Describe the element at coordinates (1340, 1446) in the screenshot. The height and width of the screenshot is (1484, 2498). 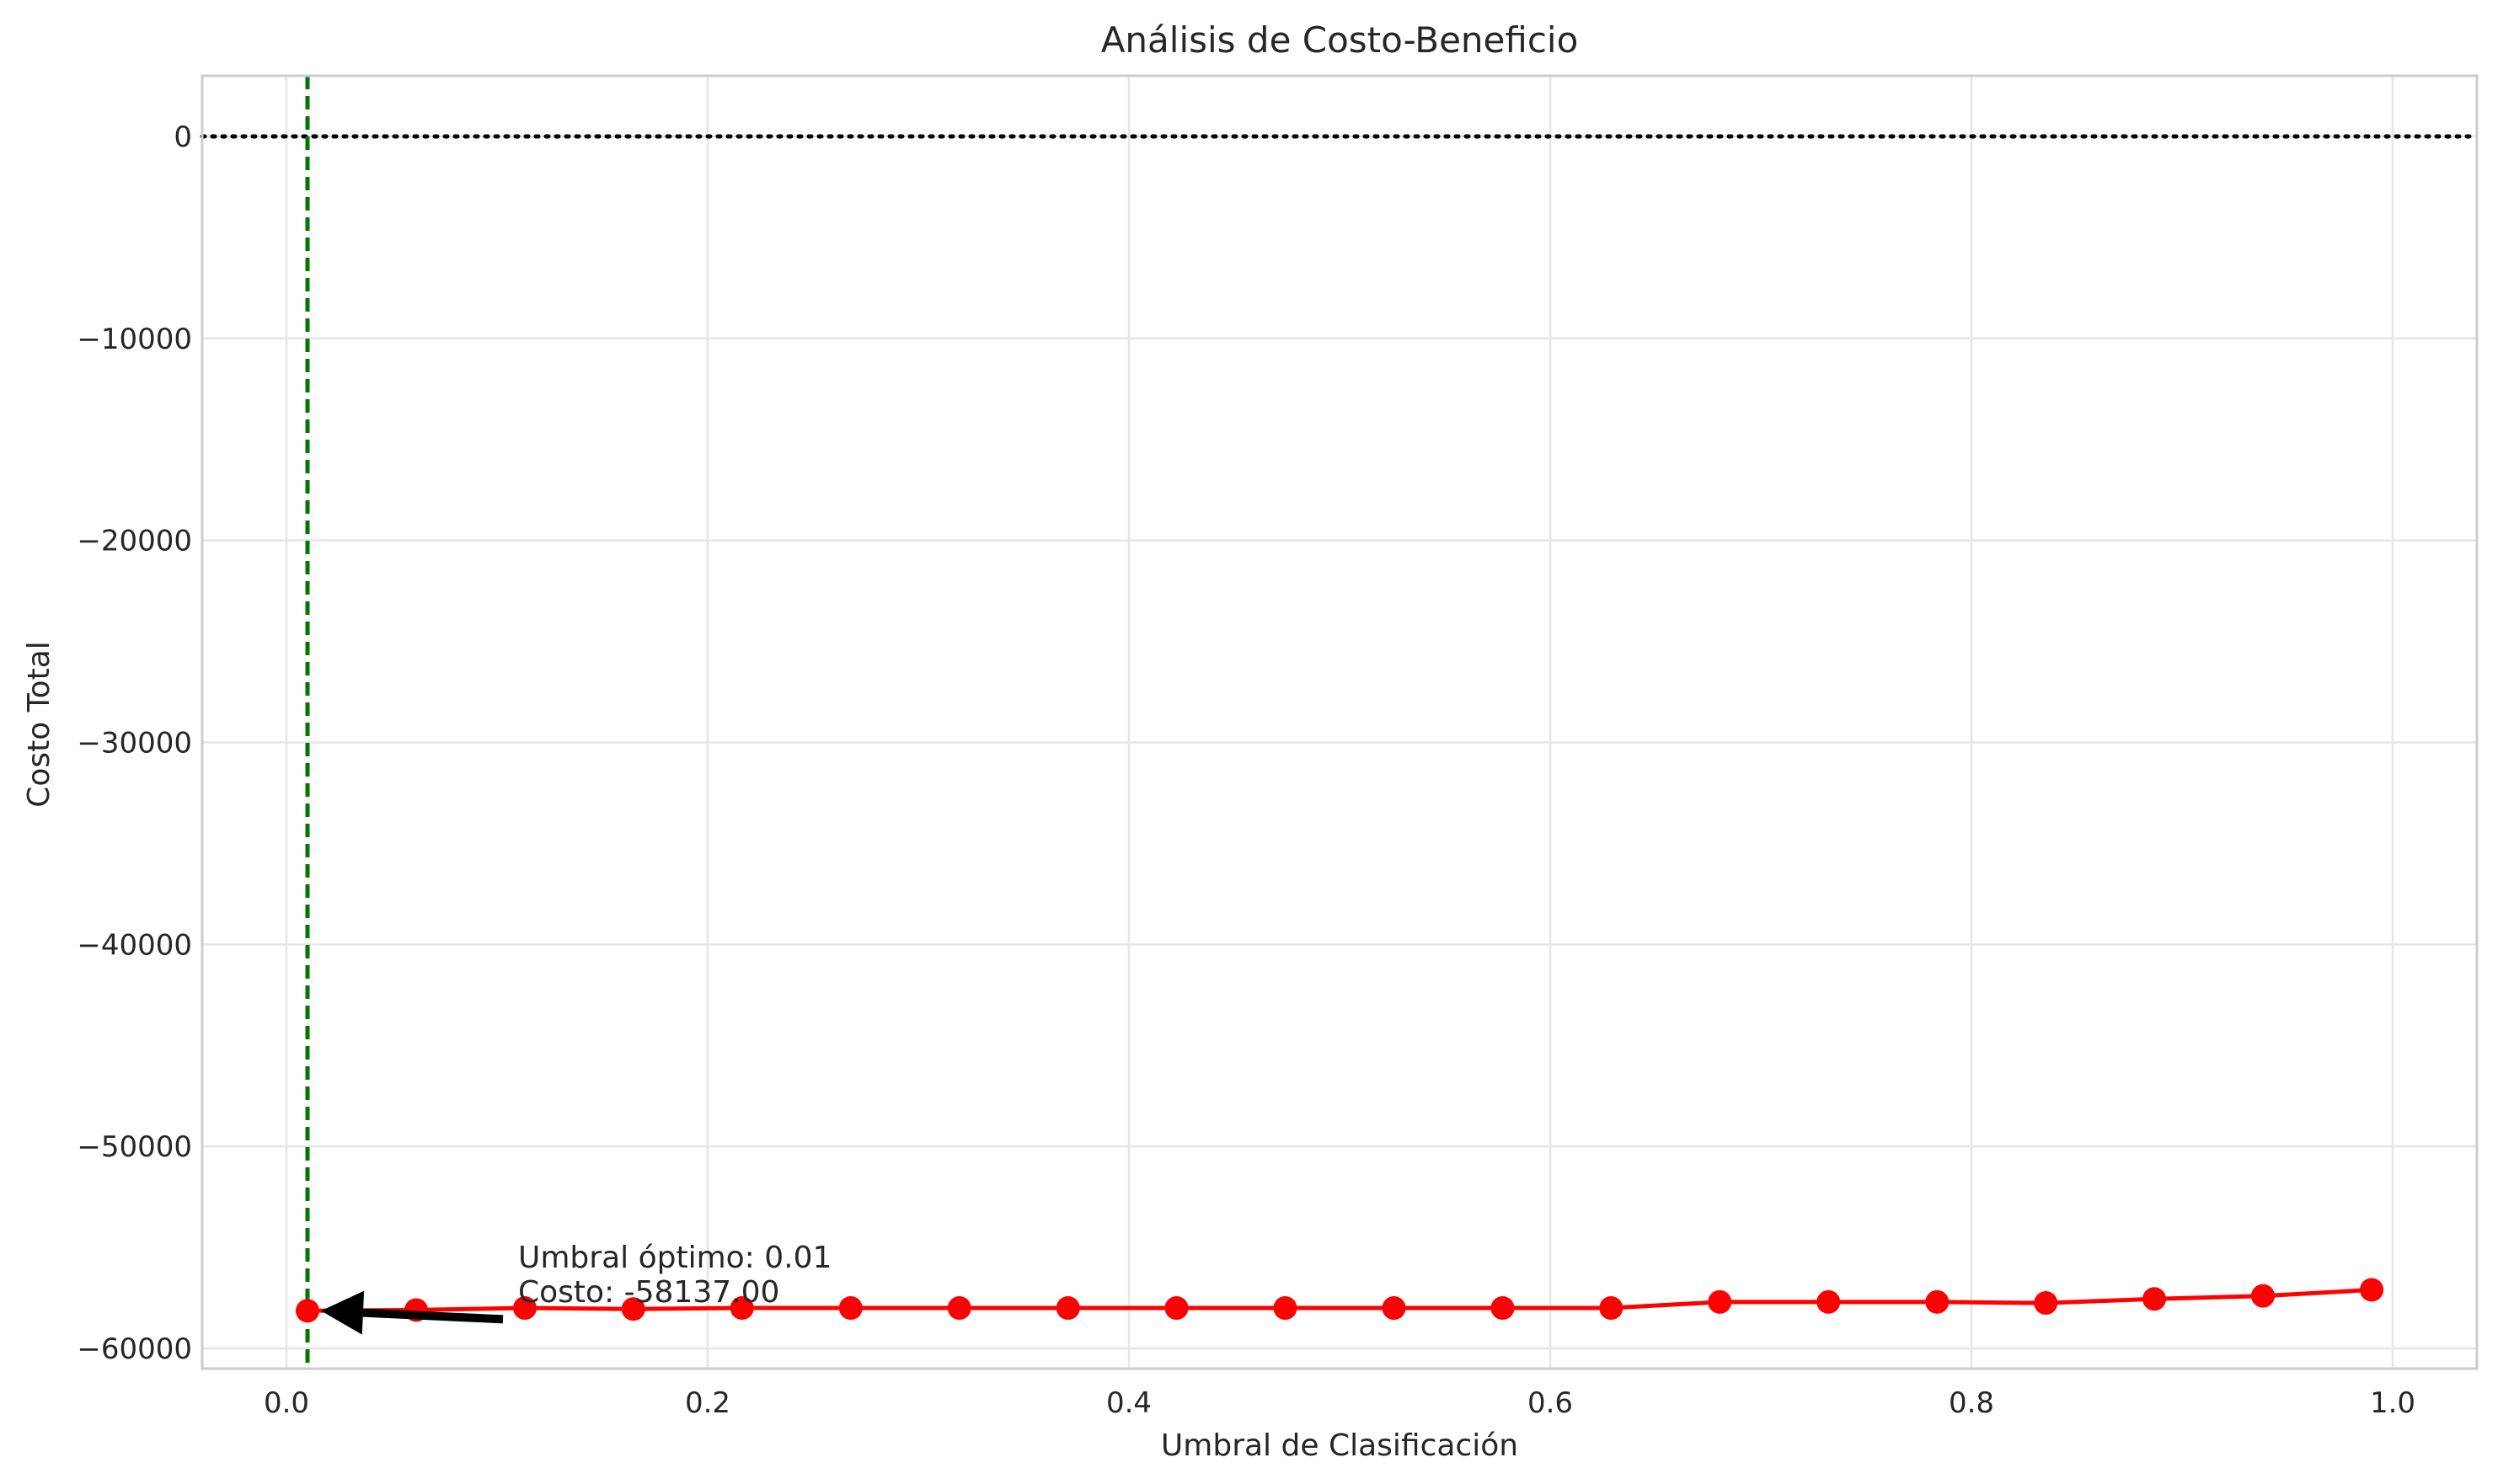
I see `x-axis-label: Umbral de Clasificación` at that location.